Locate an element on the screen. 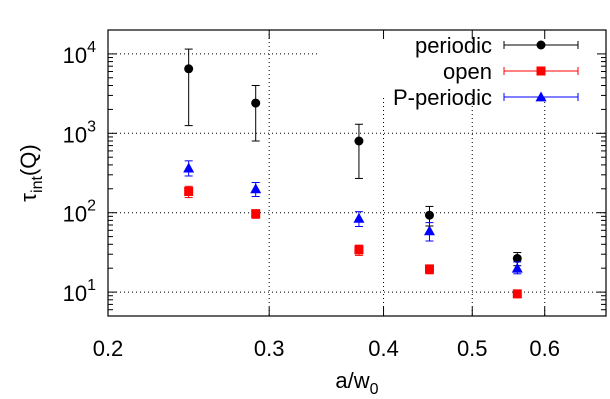  x-tick-label: 0.4 is located at coordinates (383, 348).